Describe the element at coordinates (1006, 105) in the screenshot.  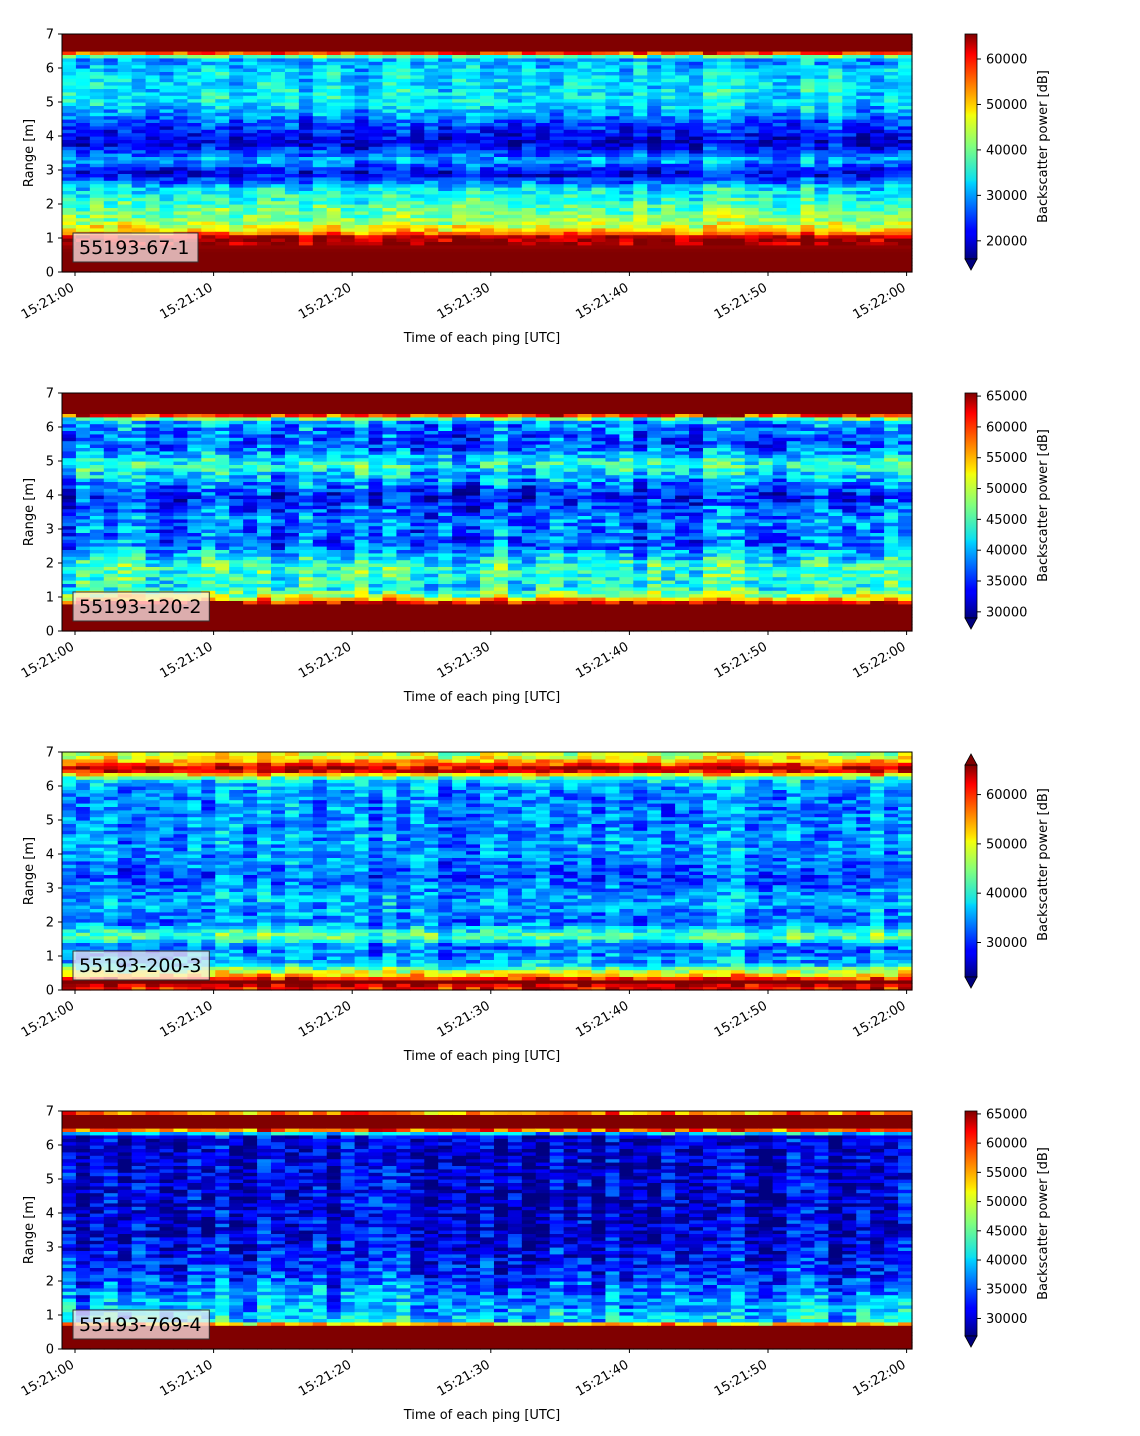
I see `colorbar-tick-label: 50000` at that location.